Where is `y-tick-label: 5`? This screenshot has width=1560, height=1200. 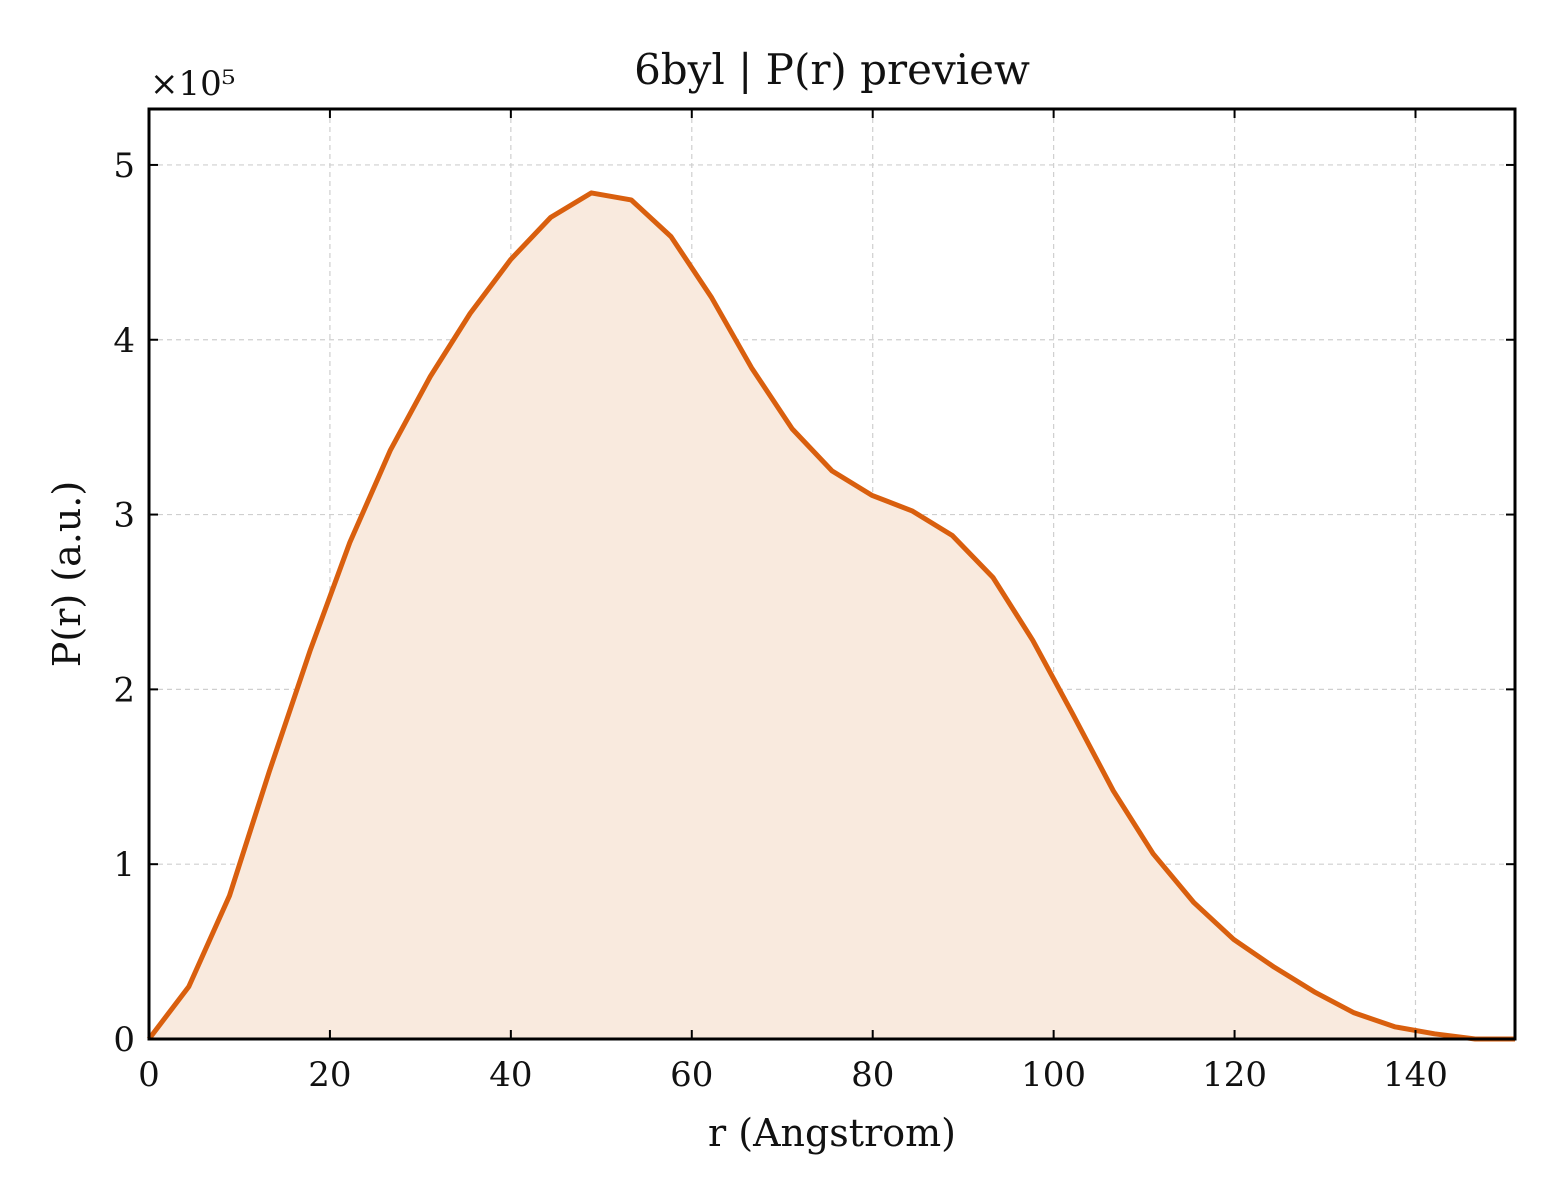 y-tick-label: 5 is located at coordinates (124, 166).